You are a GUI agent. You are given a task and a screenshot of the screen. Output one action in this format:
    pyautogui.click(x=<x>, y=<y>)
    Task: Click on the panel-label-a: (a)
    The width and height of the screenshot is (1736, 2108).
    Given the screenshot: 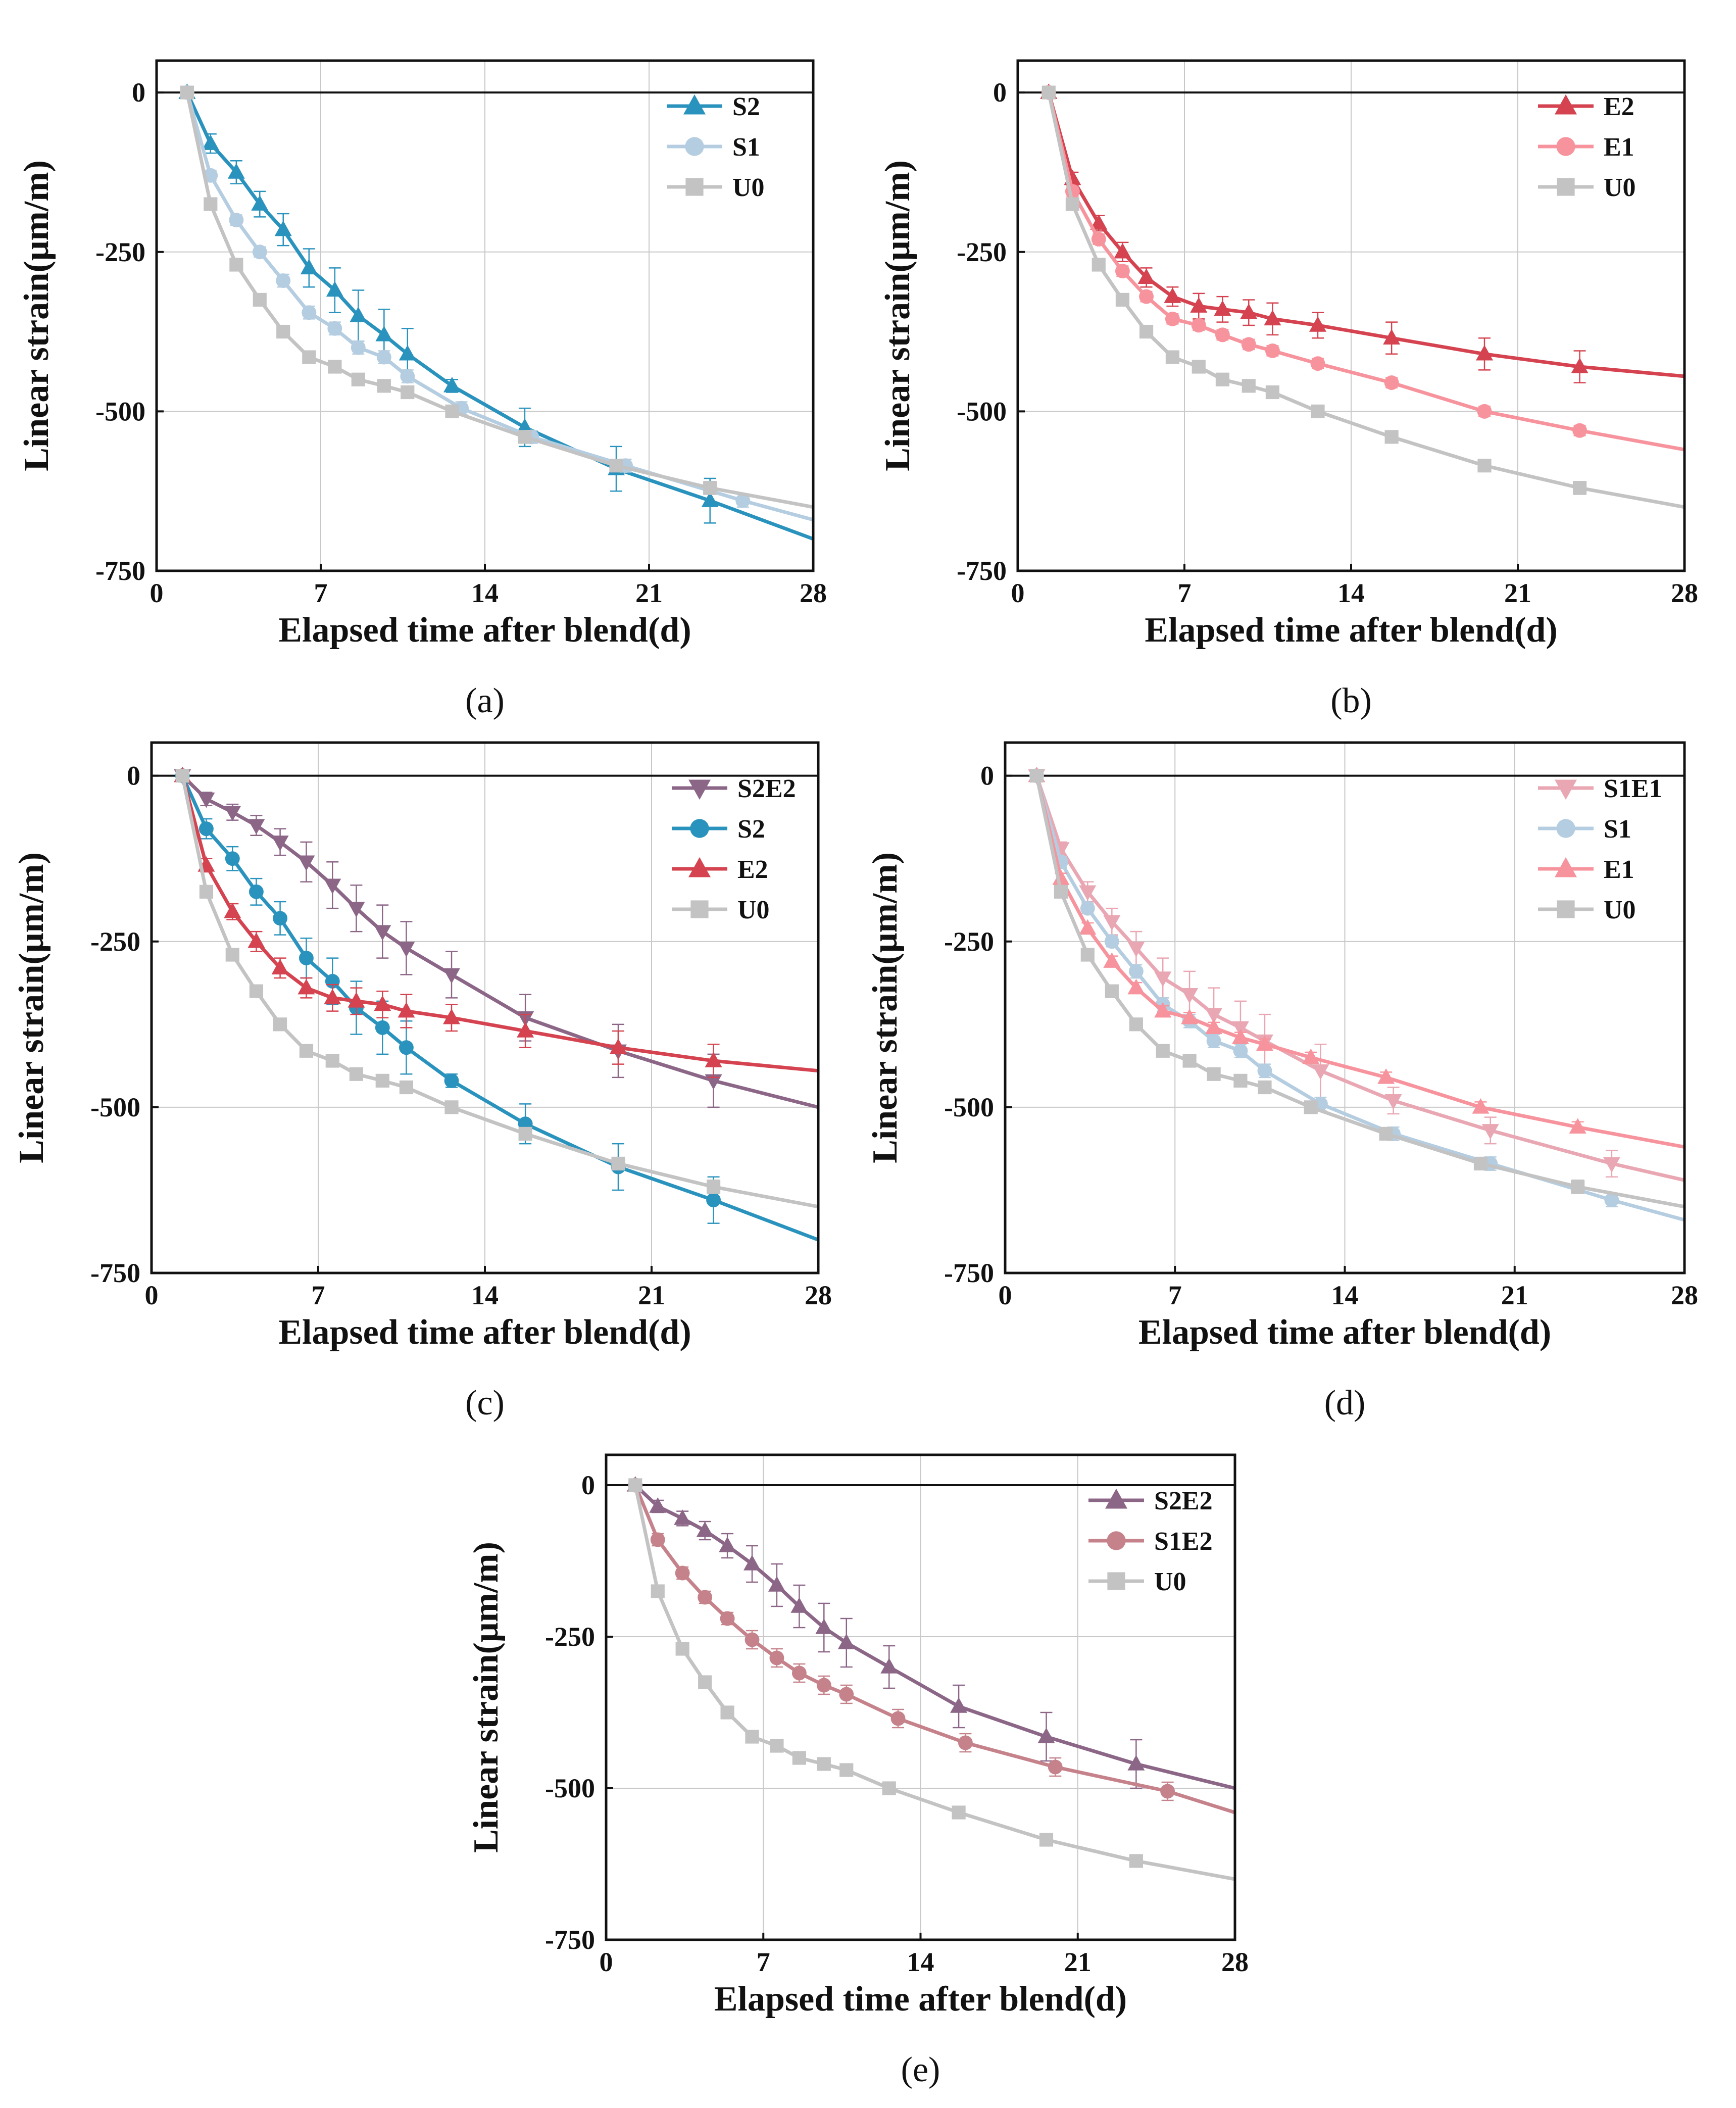 What is the action you would take?
    pyautogui.click(x=485, y=700)
    